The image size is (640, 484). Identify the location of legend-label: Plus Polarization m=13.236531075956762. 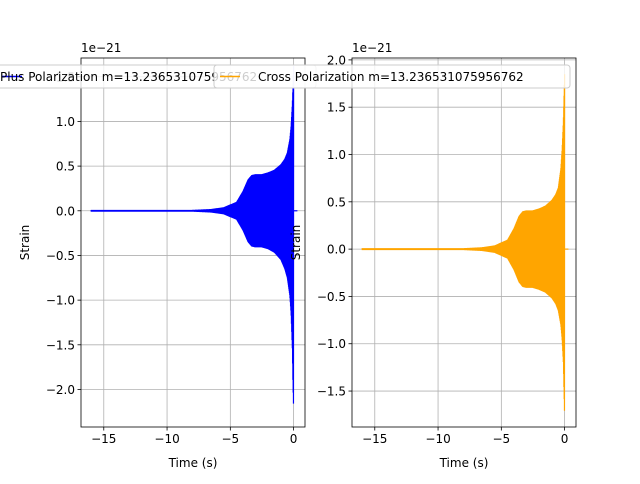
(128, 77).